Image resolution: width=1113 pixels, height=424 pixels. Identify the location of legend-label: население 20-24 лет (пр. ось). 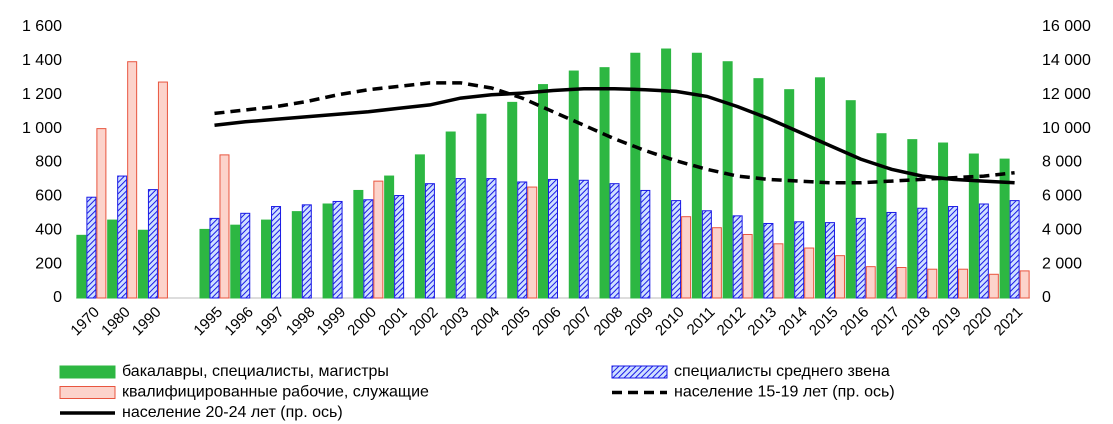
(232, 412).